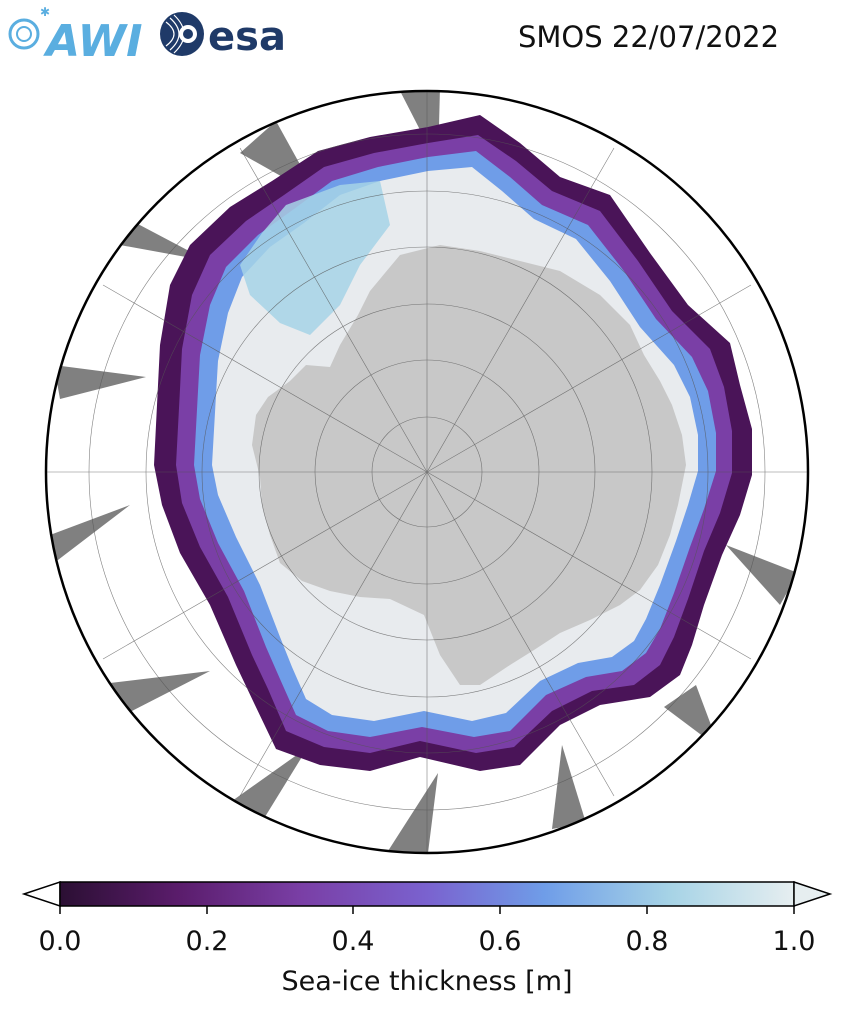 The image size is (854, 1026). I want to click on header: ✱ AWI esa SMOS 22/07/2022, so click(427, 40).